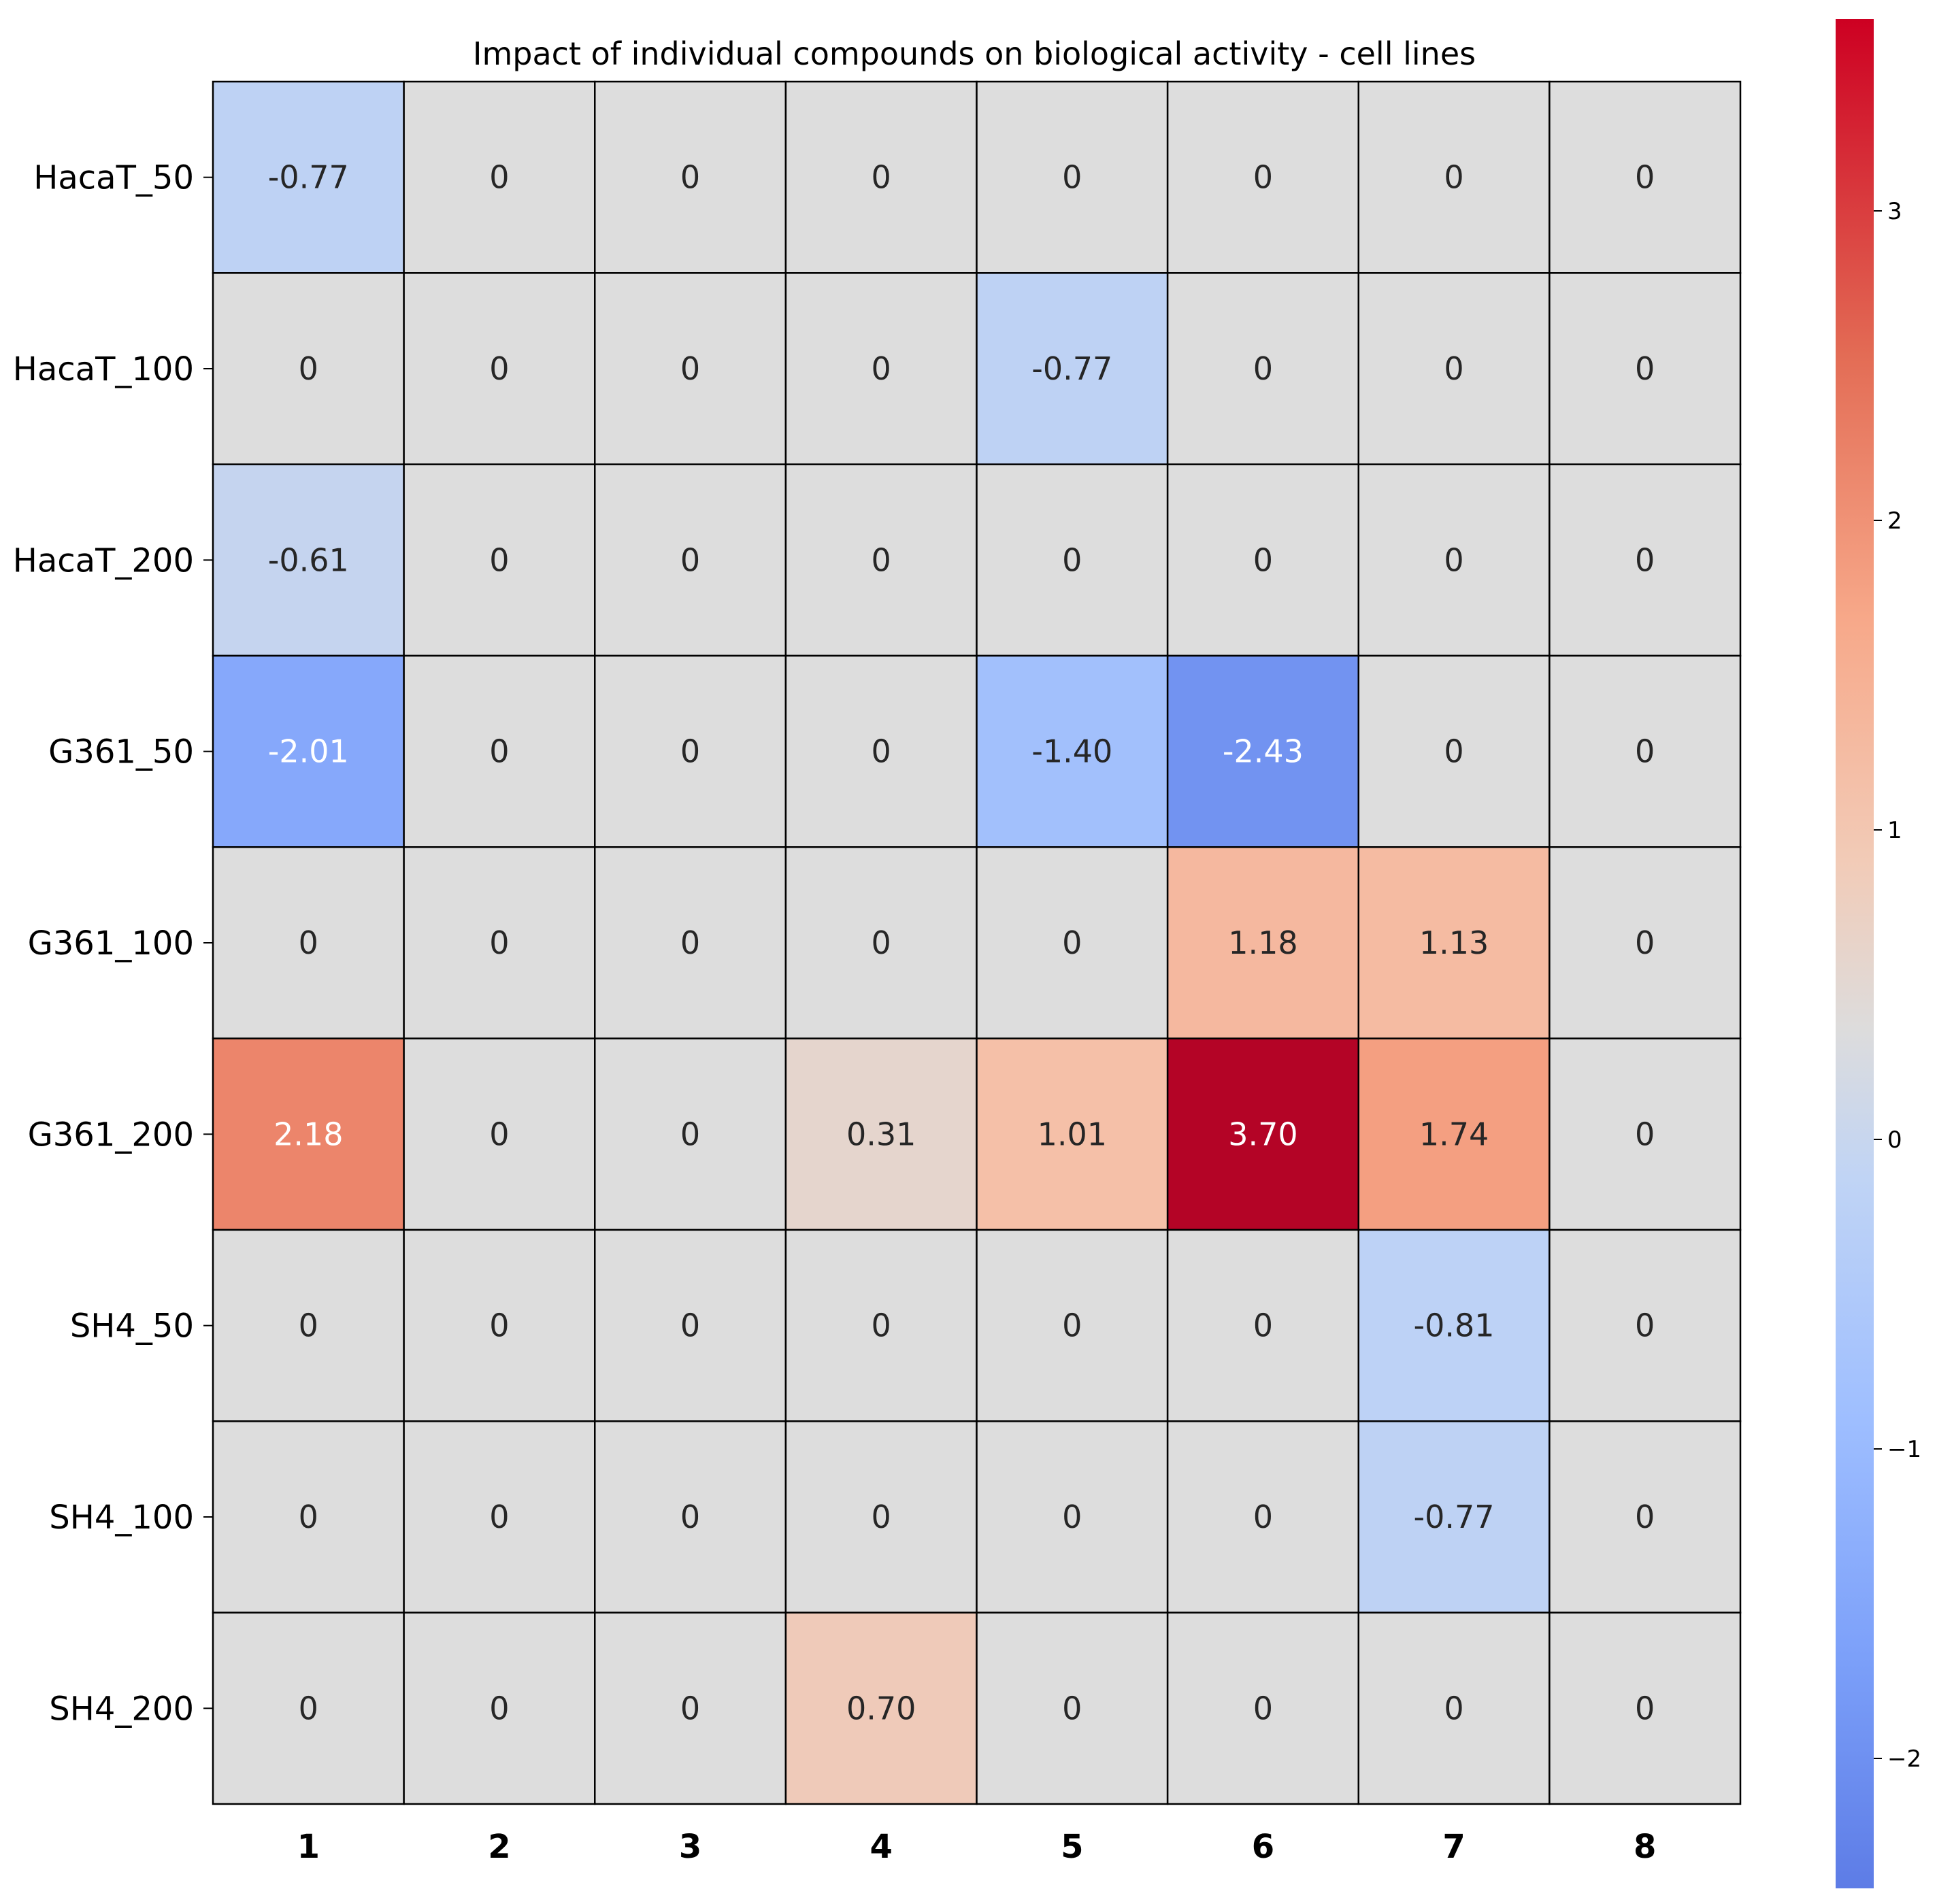  What do you see at coordinates (113, 178) in the screenshot?
I see `row-label: HacaT_50` at bounding box center [113, 178].